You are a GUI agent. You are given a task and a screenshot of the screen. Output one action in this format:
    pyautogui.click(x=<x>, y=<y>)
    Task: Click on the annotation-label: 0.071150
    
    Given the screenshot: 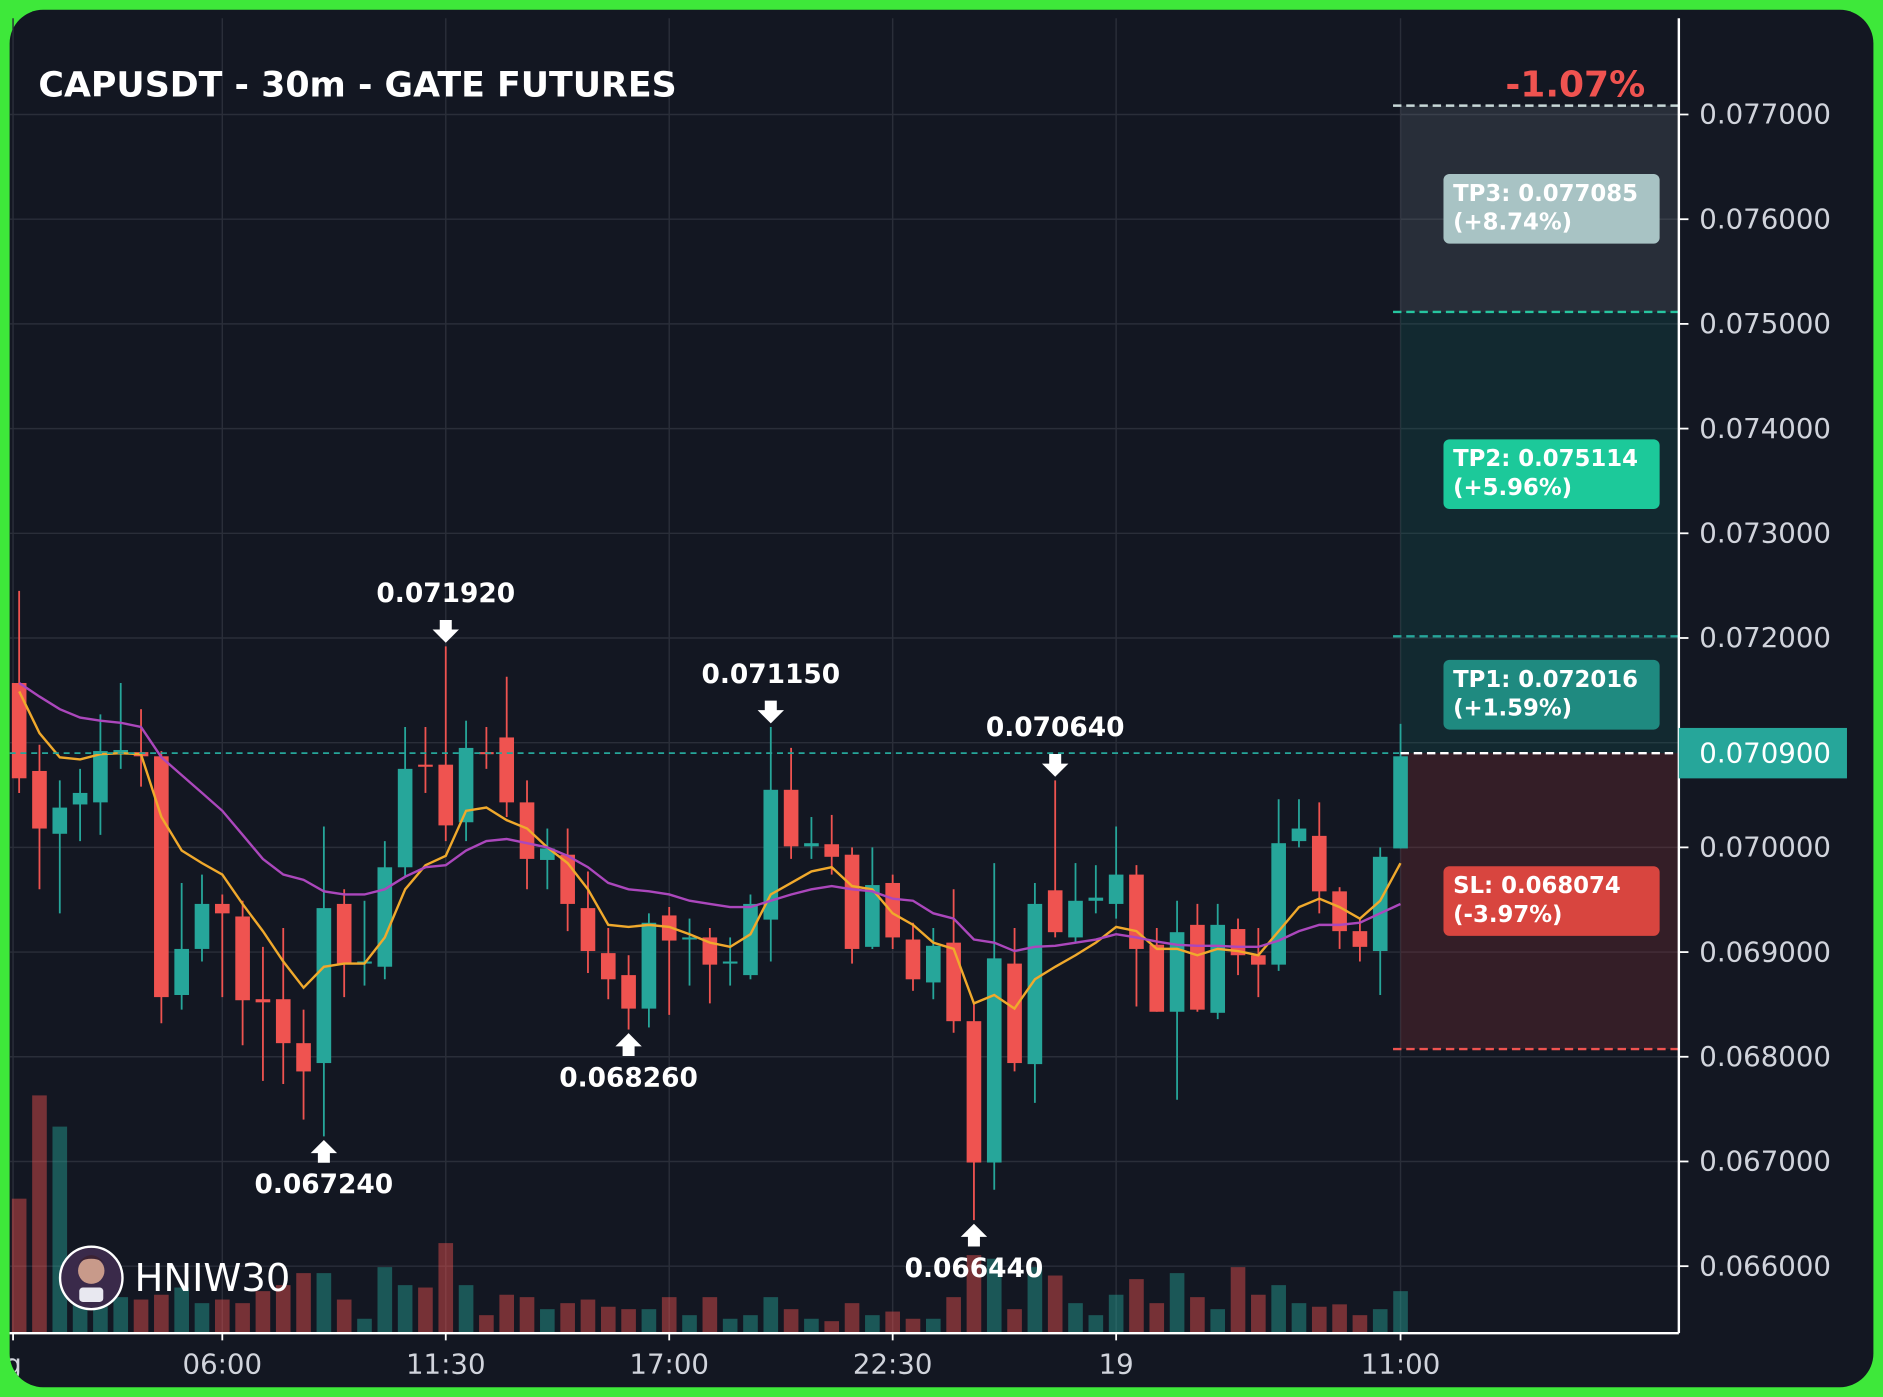 What is the action you would take?
    pyautogui.click(x=770, y=674)
    